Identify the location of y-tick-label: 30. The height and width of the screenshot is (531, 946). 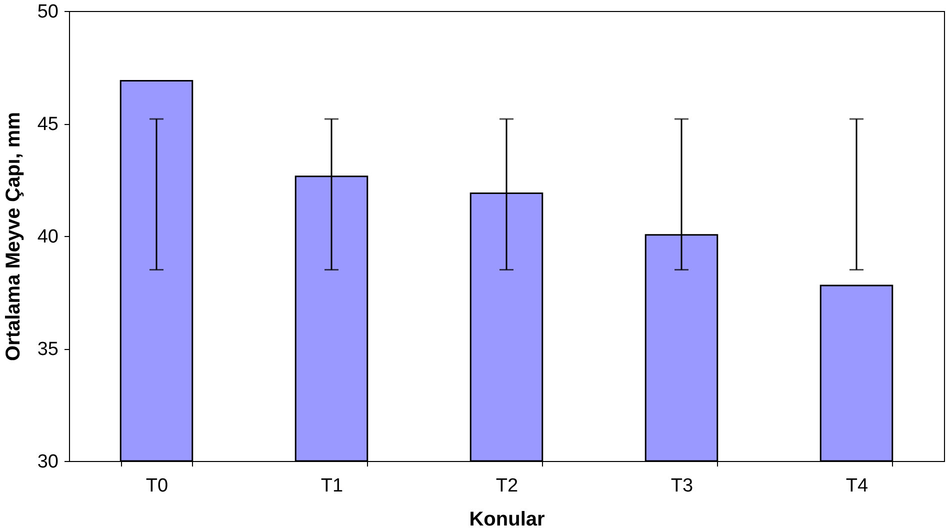
(47, 462).